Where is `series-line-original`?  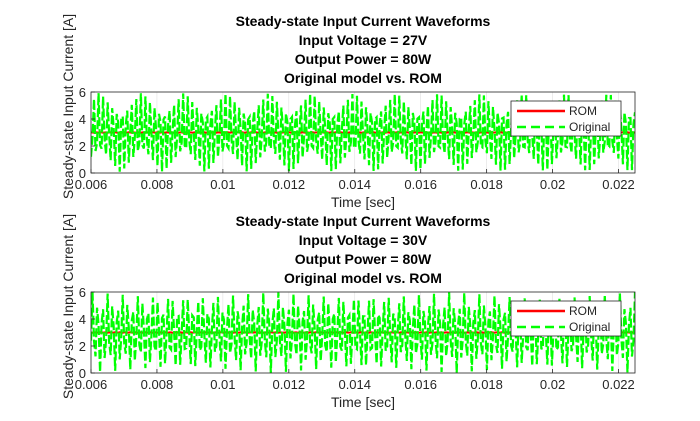 series-line-original is located at coordinates (363, 332).